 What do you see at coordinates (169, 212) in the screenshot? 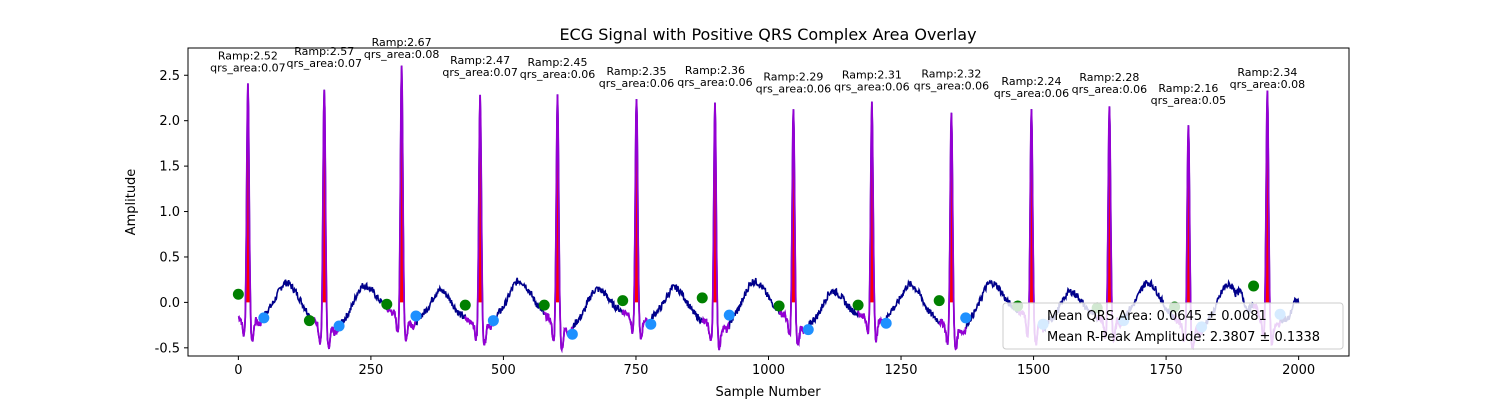
I see `y-tick-label: 1.0` at bounding box center [169, 212].